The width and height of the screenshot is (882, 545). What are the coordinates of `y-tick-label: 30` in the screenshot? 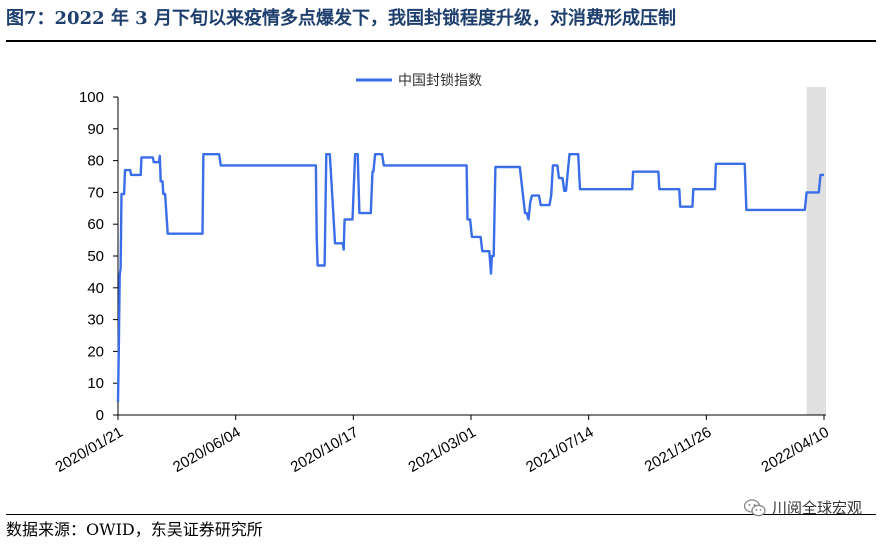 It's located at (95, 320).